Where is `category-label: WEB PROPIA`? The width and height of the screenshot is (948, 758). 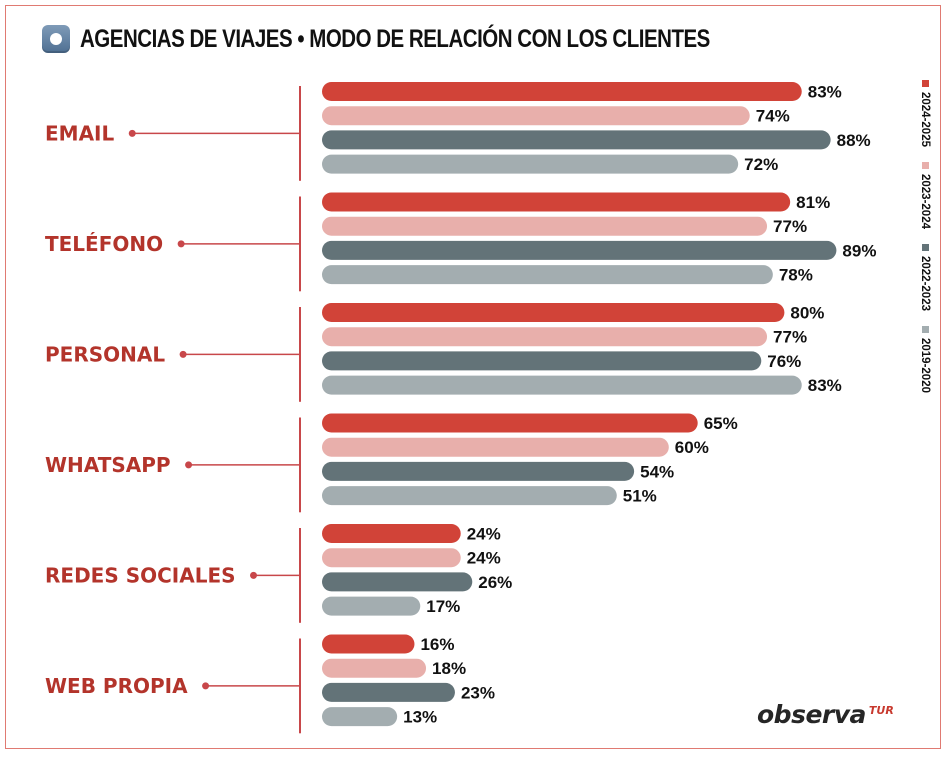 category-label: WEB PROPIA is located at coordinates (116, 686).